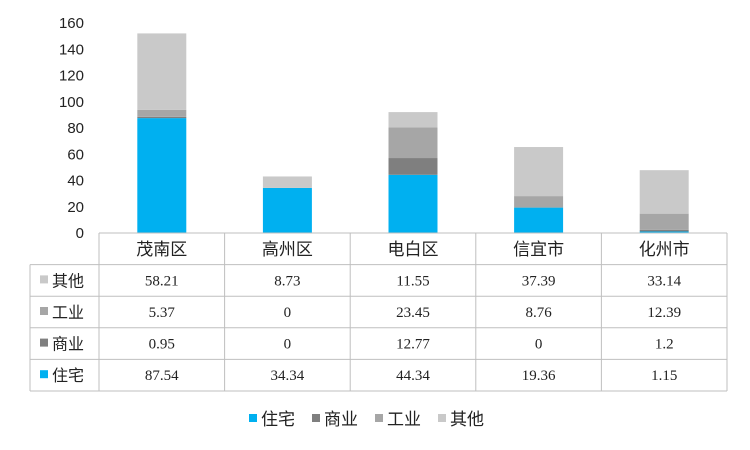  What do you see at coordinates (664, 345) in the screenshot?
I see `table-cell: 1.2` at bounding box center [664, 345].